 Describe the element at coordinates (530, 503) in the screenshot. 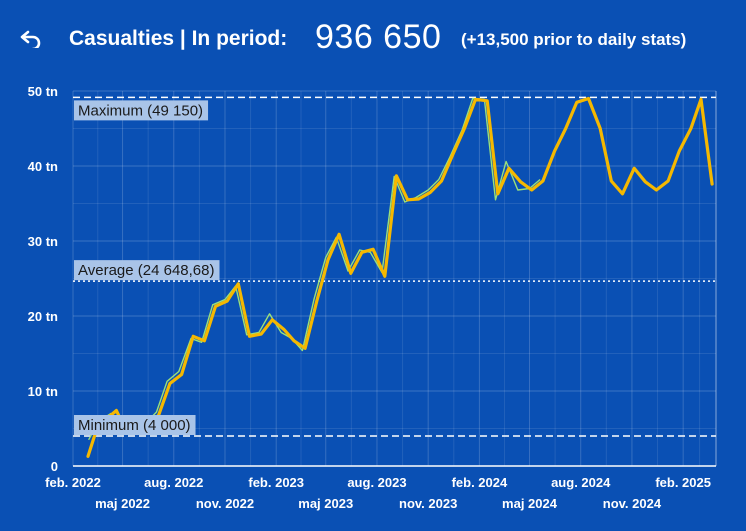

I see `x-tick-label: maj 2024` at that location.